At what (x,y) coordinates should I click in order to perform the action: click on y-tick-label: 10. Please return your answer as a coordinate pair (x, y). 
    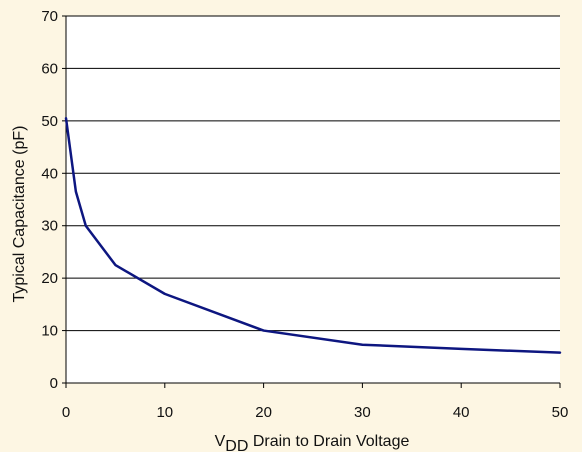
    Looking at the image, I should click on (49, 331).